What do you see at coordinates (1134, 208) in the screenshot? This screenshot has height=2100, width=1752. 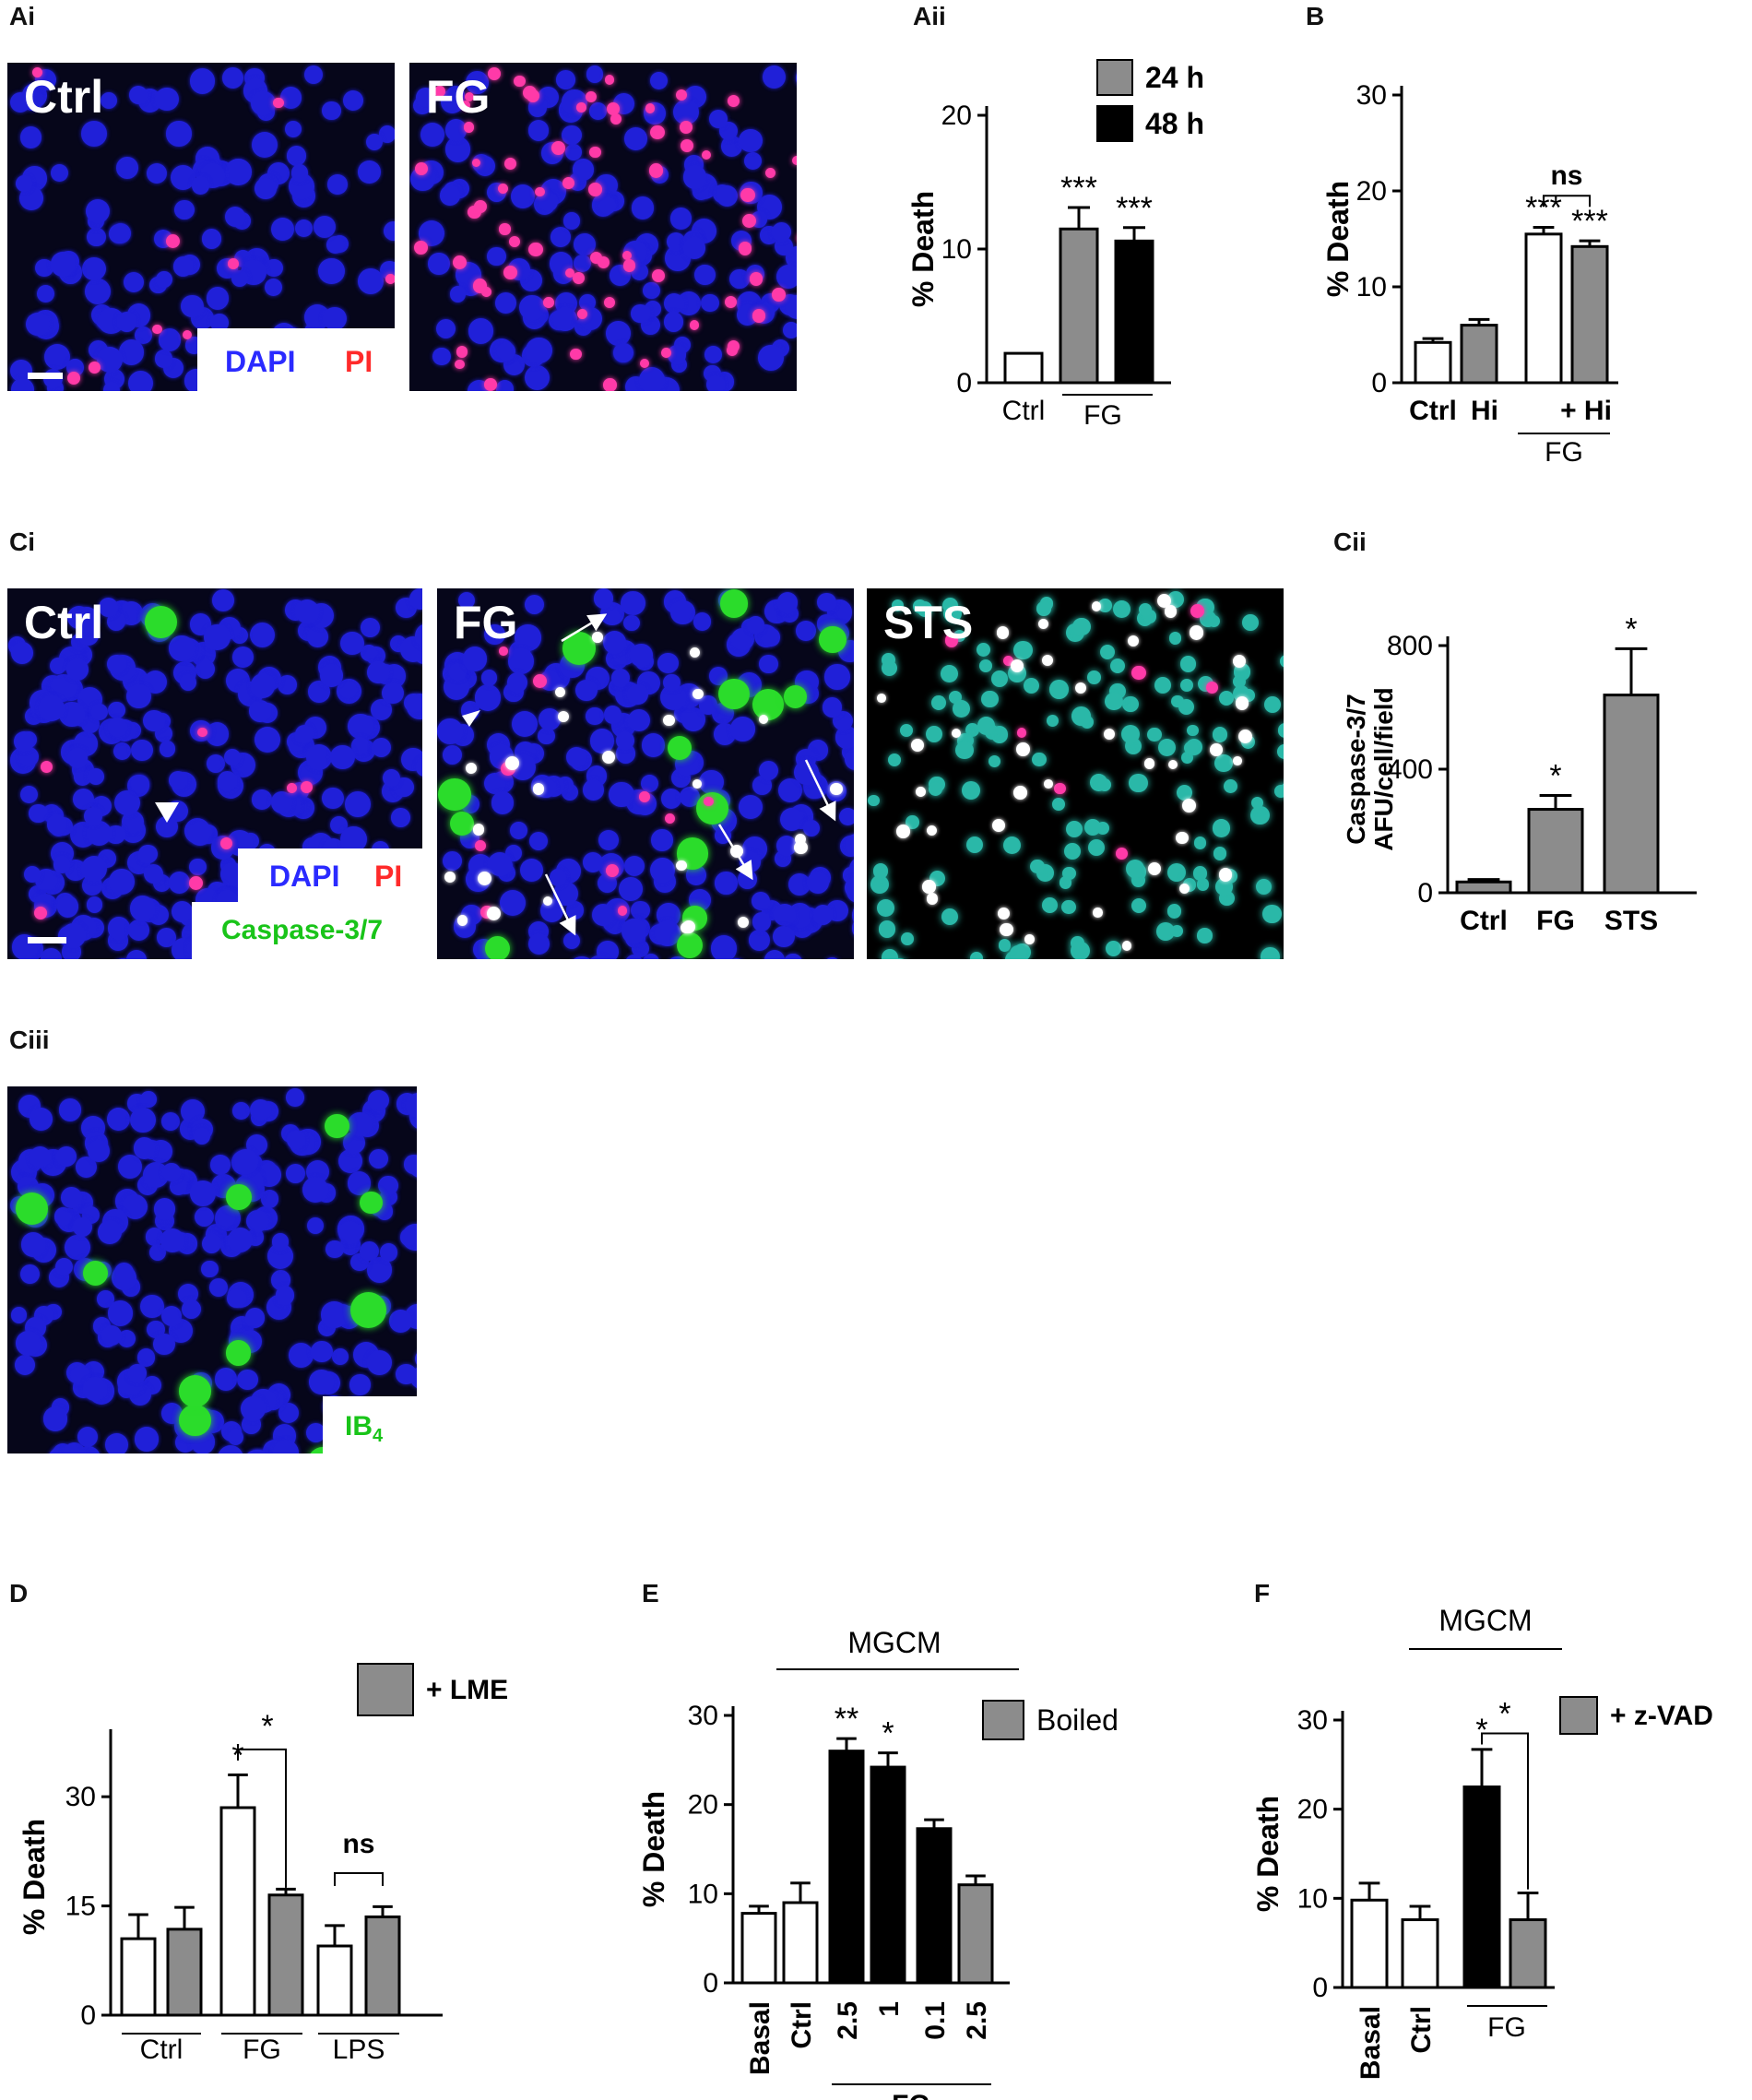 I see `significance-star: ***` at bounding box center [1134, 208].